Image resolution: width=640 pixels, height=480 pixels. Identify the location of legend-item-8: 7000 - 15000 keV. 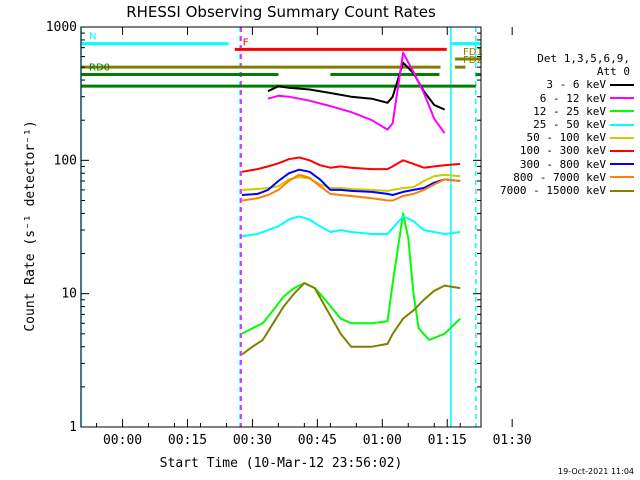
(558, 190).